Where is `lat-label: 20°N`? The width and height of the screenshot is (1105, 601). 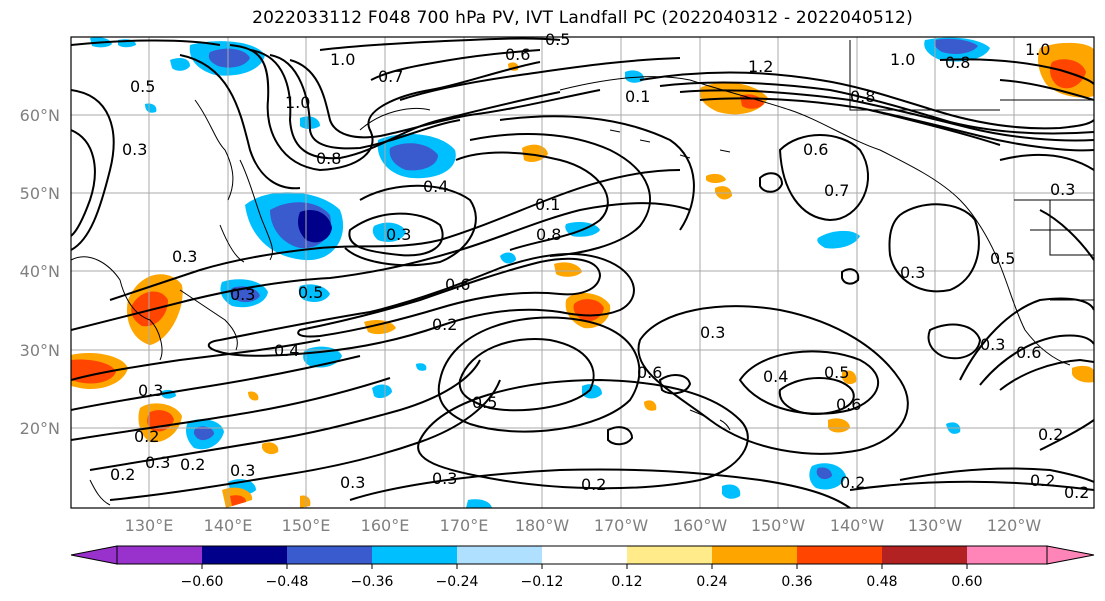 lat-label: 20°N is located at coordinates (40, 428).